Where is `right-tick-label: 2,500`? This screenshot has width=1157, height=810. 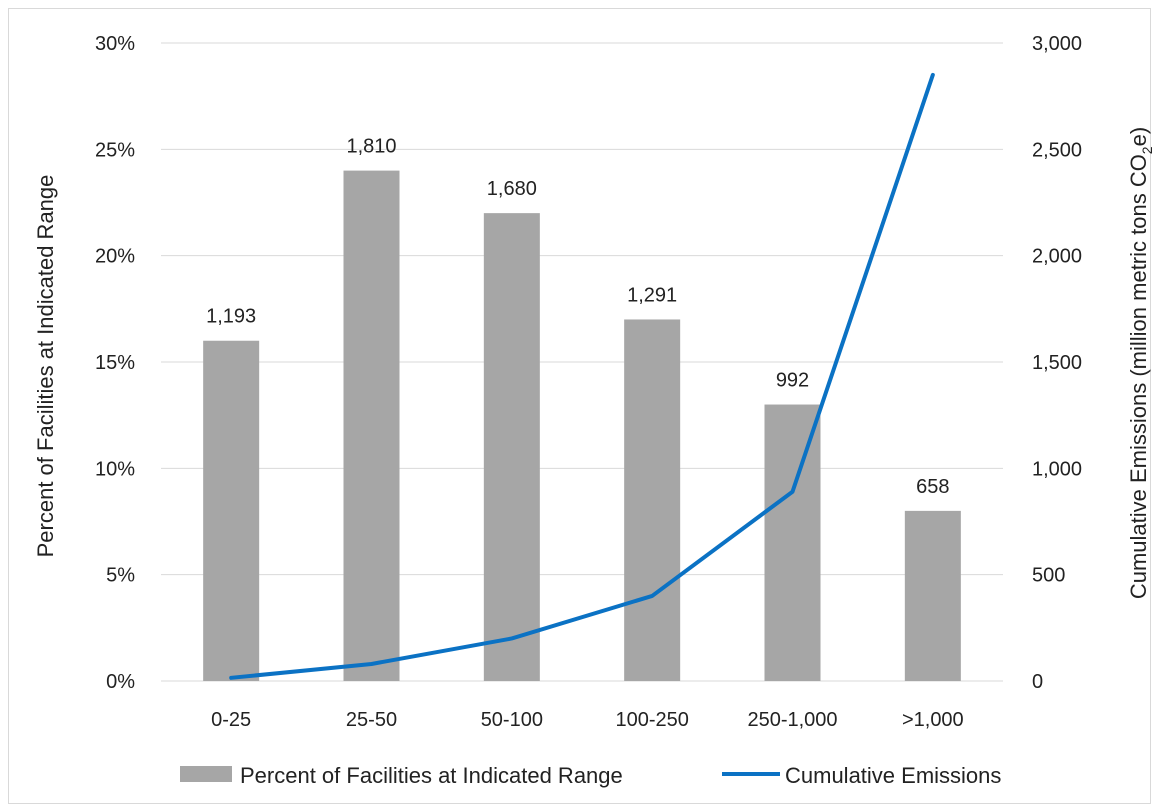
right-tick-label: 2,500 is located at coordinates (1057, 150).